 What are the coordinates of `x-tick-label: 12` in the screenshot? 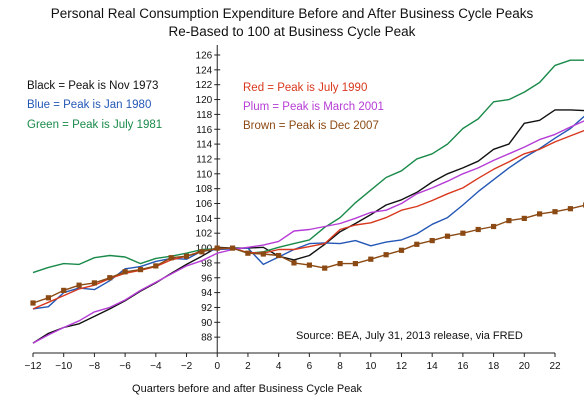 It's located at (402, 366).